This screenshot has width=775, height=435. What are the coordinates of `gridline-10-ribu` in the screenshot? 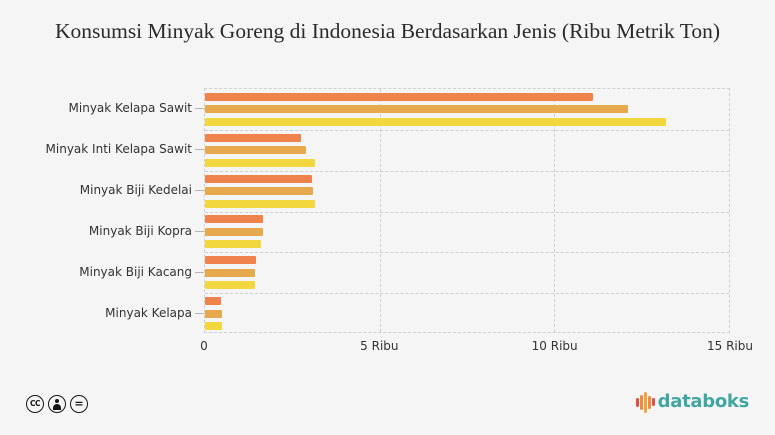 It's located at (555, 210).